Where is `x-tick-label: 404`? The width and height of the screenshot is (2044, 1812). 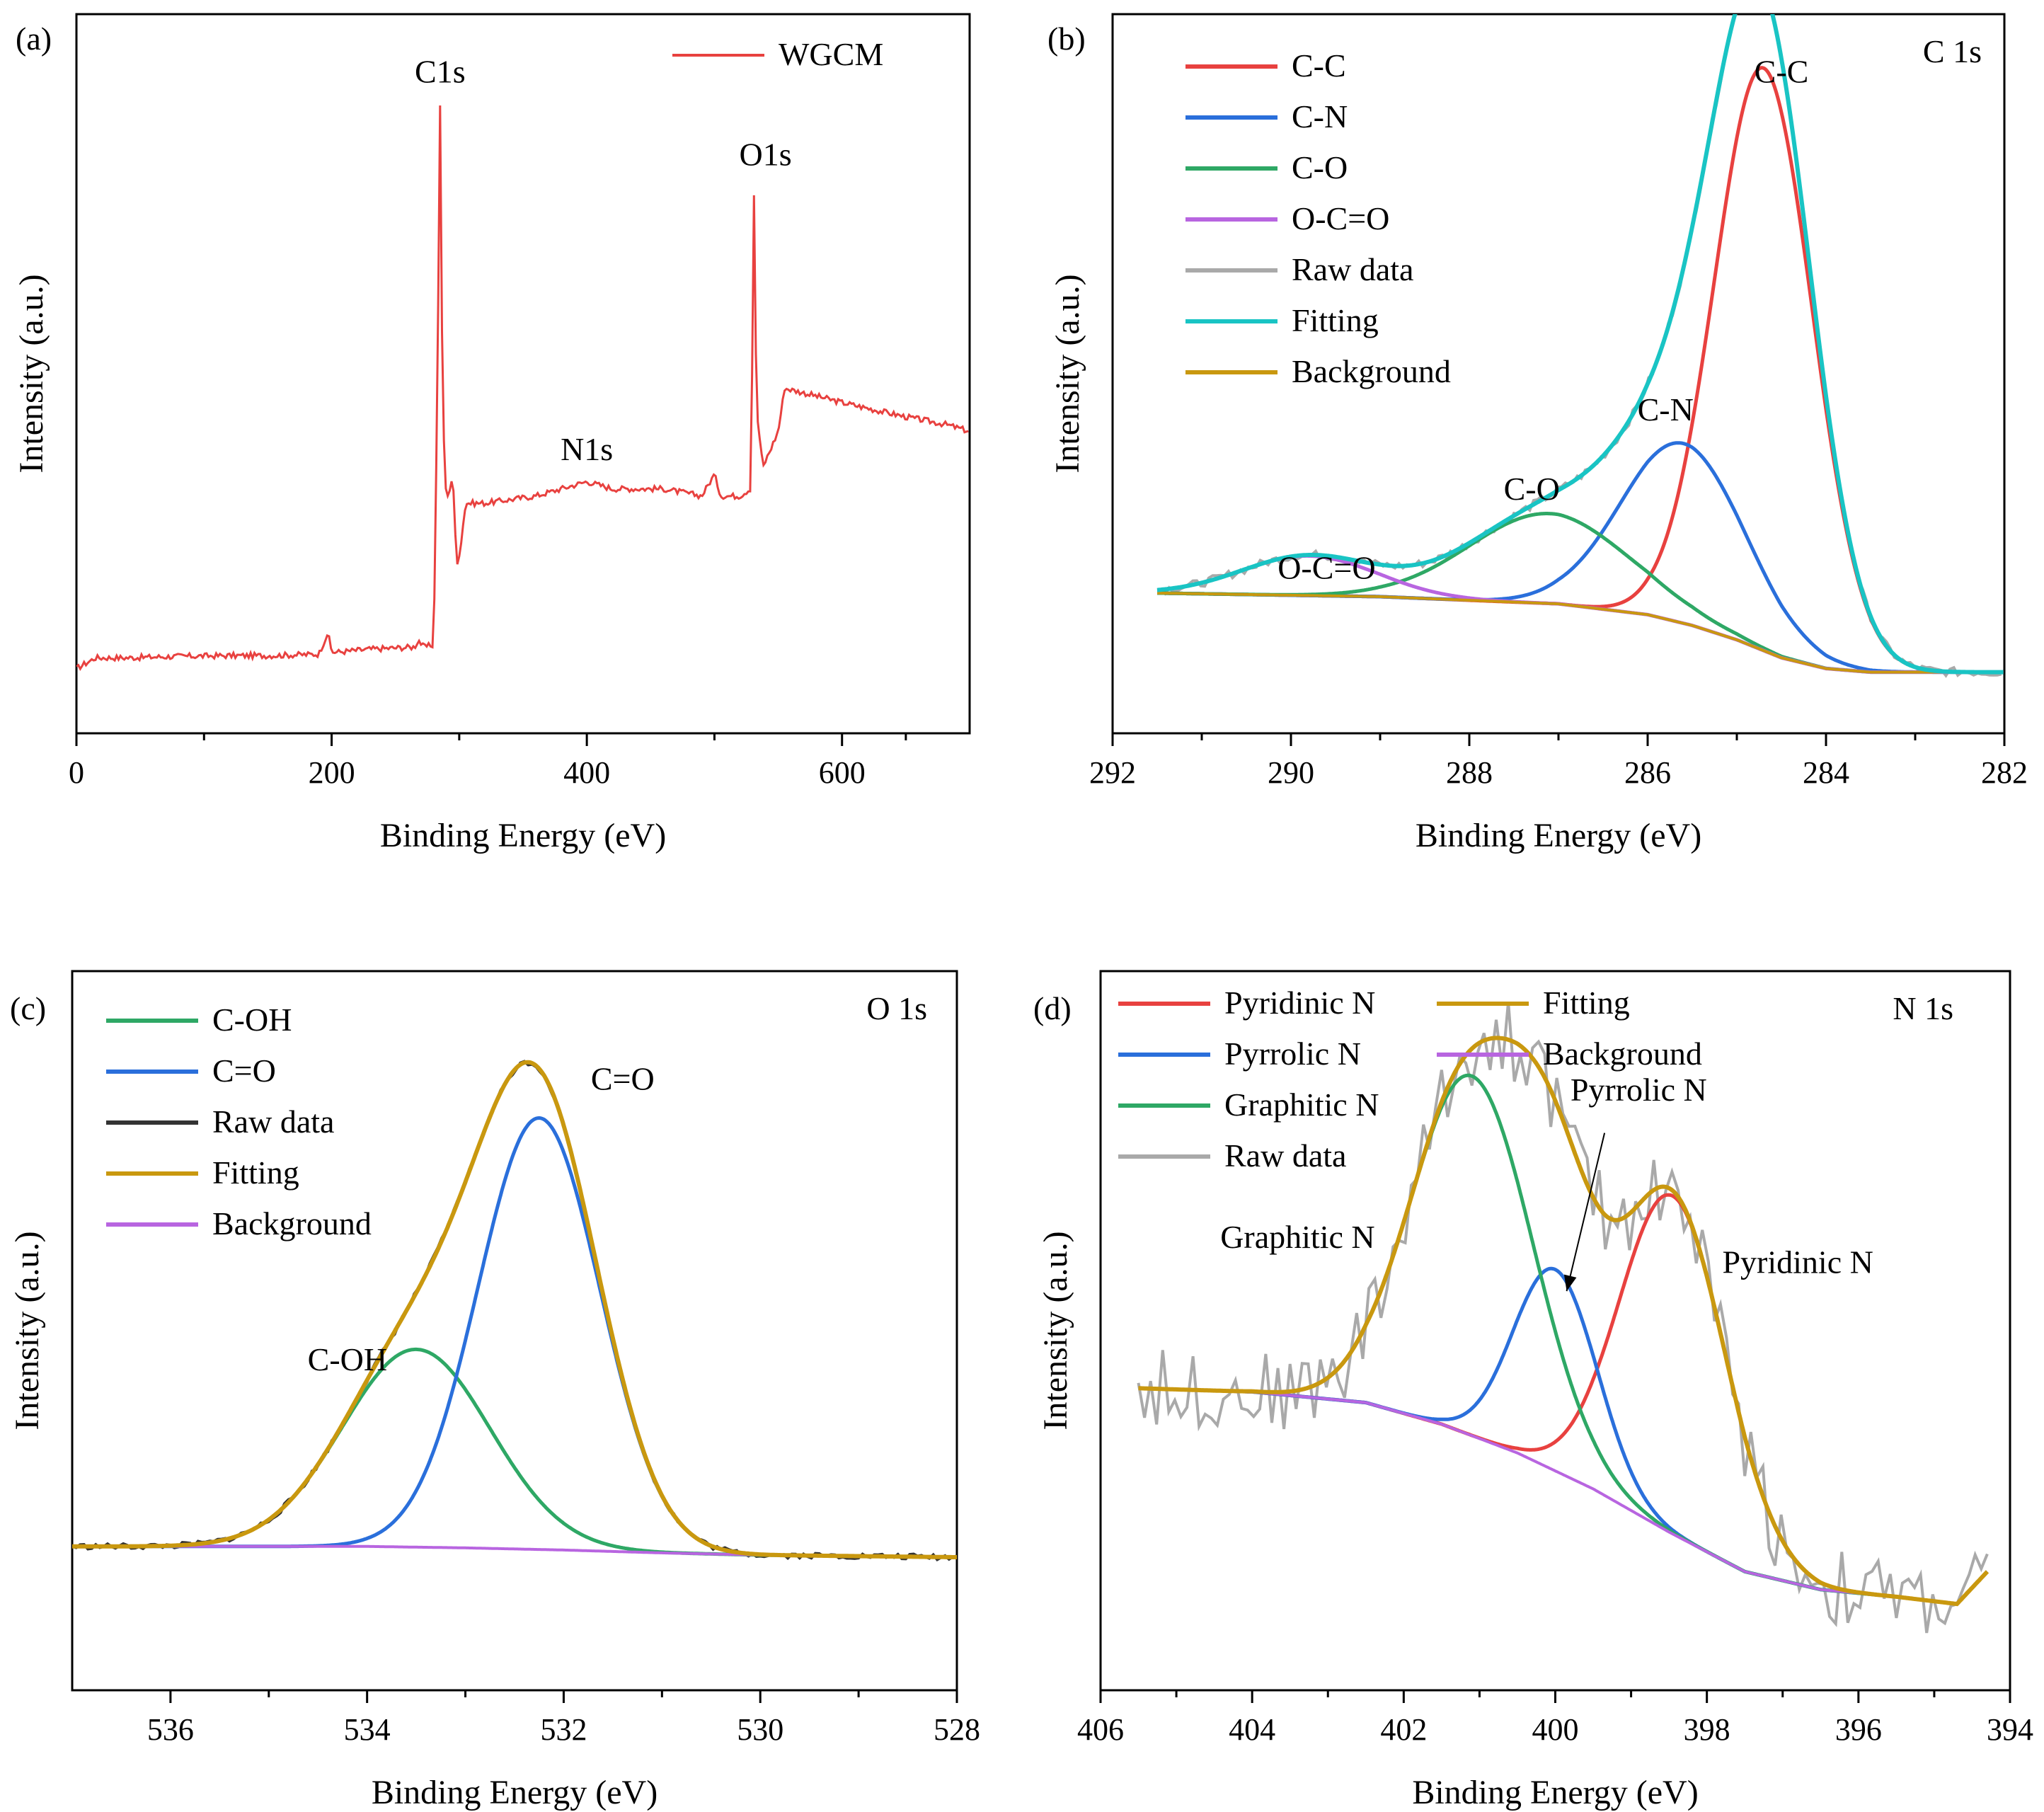 x-tick-label: 404 is located at coordinates (1252, 1729).